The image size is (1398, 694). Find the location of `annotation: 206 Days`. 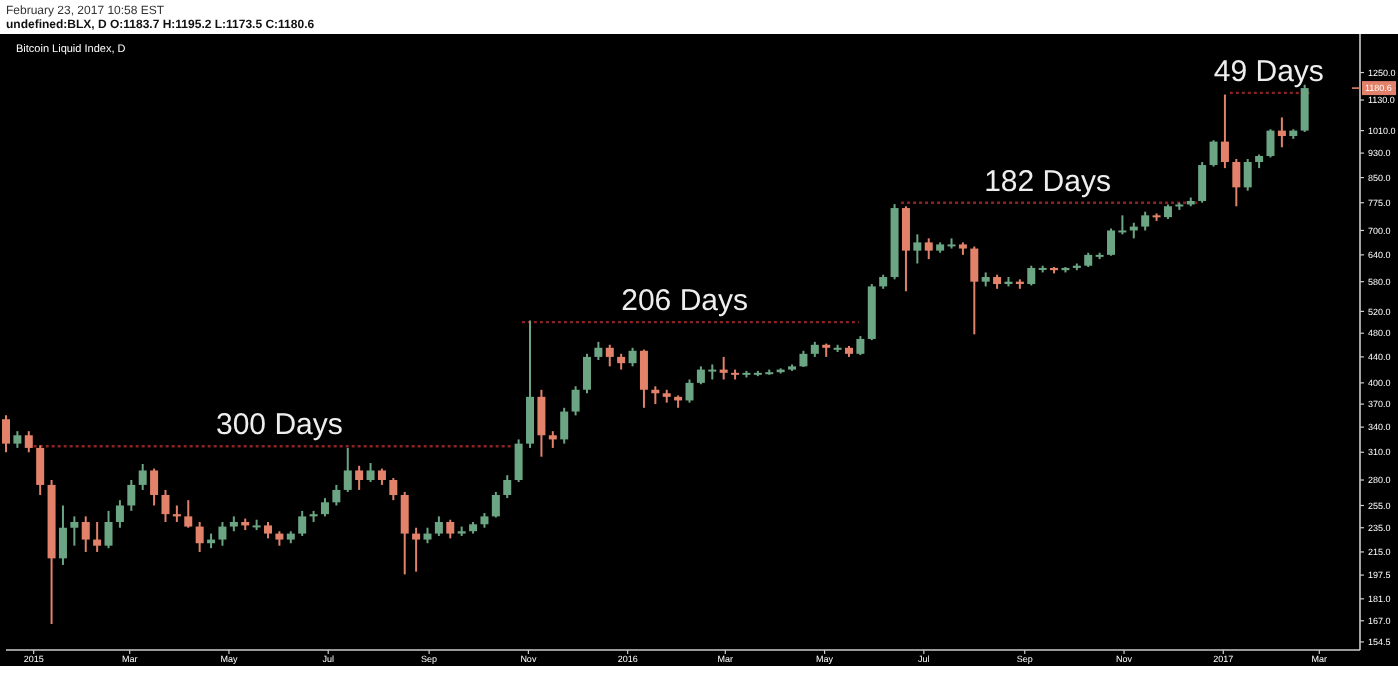

annotation: 206 Days is located at coordinates (684, 301).